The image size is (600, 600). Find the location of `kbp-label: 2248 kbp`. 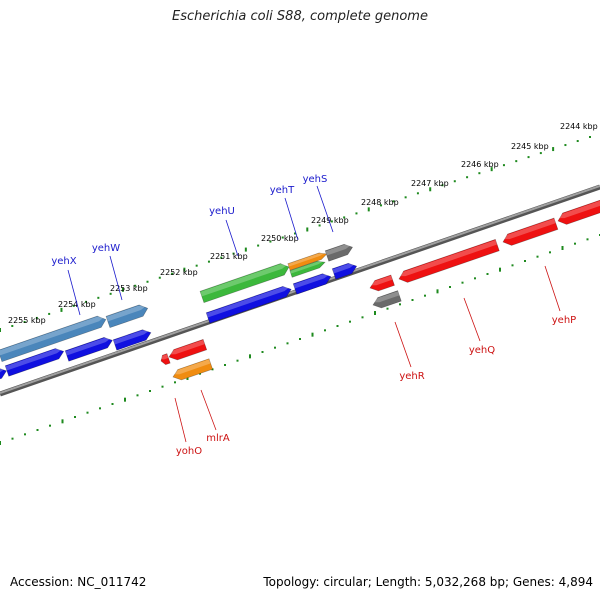

kbp-label: 2248 kbp is located at coordinates (380, 202).